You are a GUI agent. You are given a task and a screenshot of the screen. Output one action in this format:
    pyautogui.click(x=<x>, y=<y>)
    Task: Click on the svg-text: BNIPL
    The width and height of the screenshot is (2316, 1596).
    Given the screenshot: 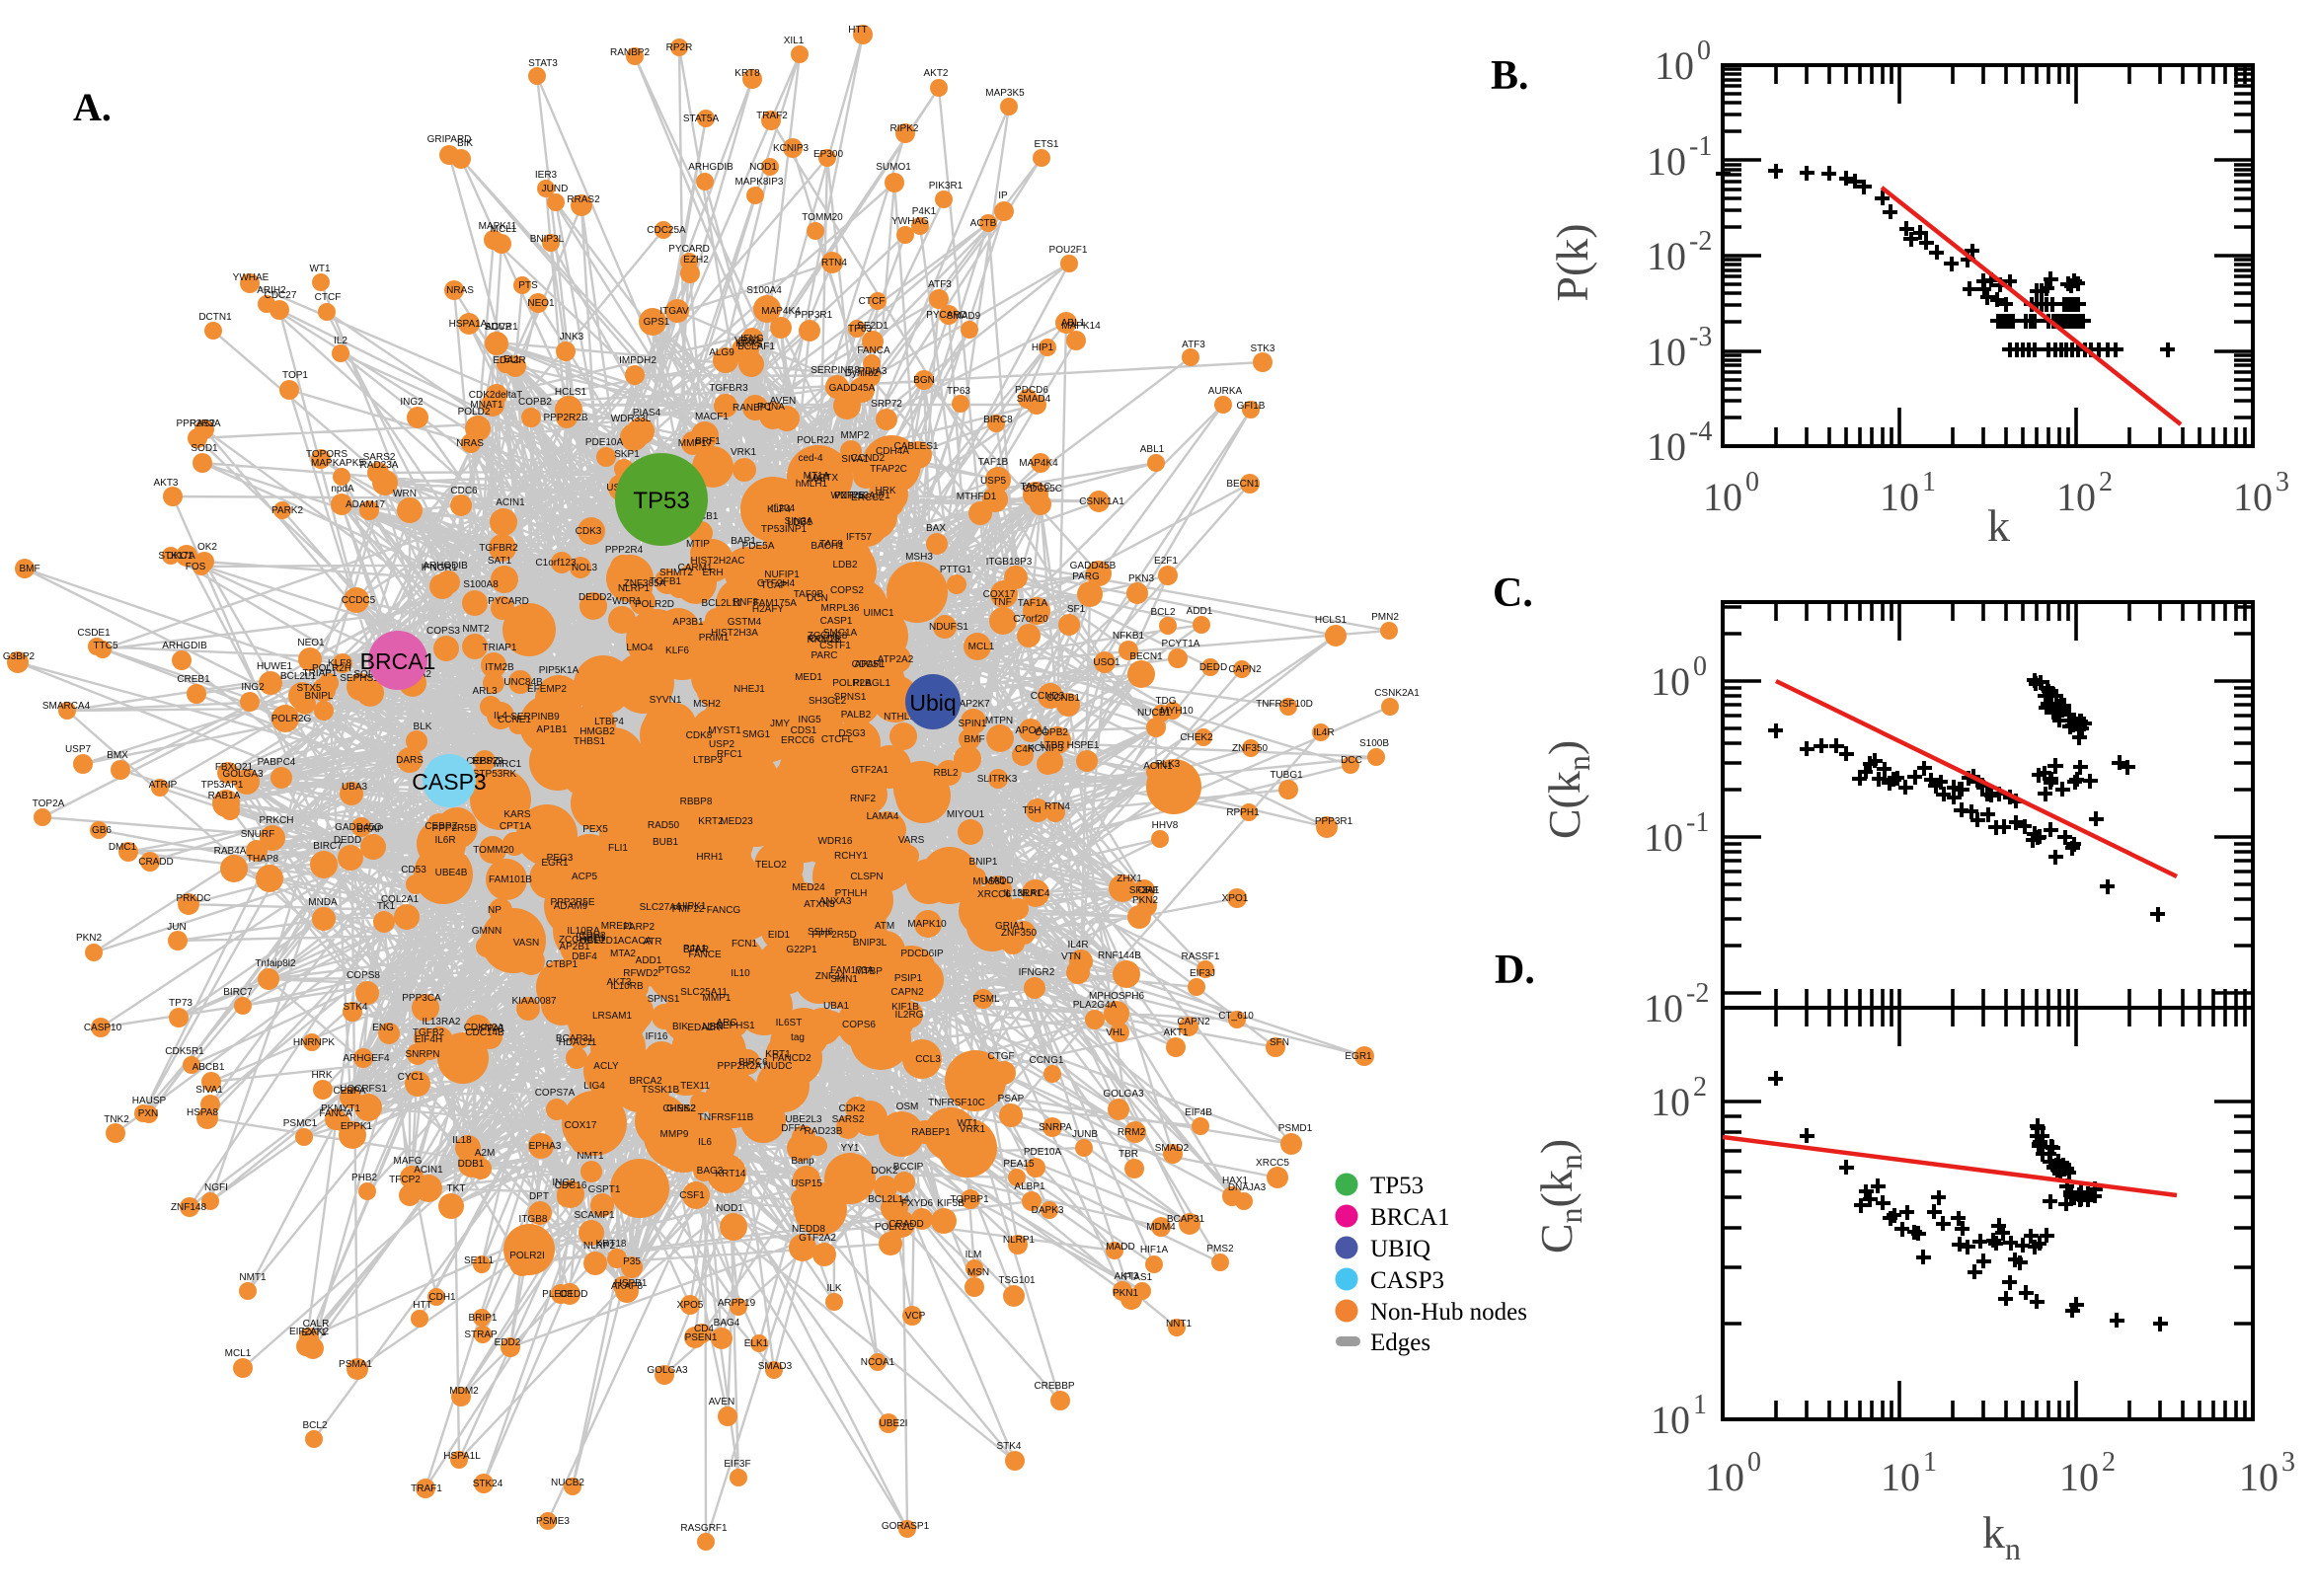 What is the action you would take?
    pyautogui.click(x=319, y=696)
    